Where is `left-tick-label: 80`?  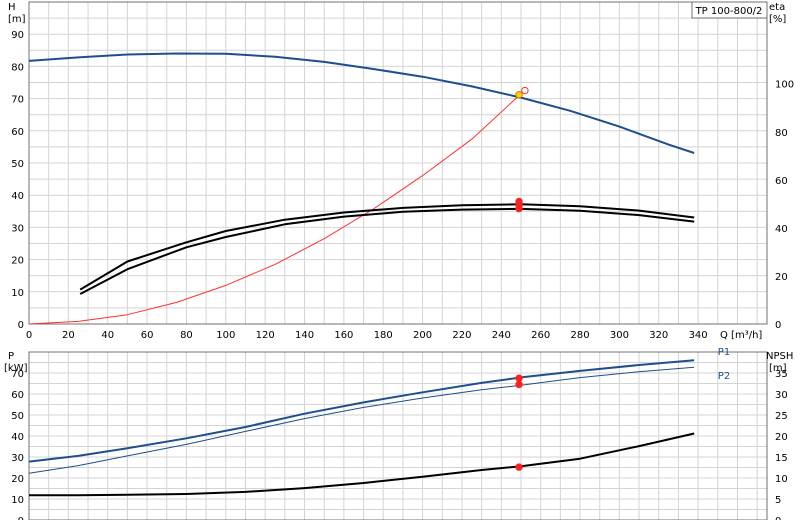 left-tick-label: 80 is located at coordinates (17, 67).